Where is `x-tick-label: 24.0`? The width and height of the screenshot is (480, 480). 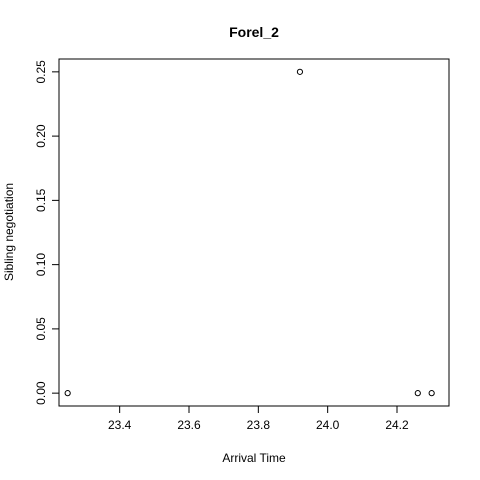 x-tick-label: 24.0 is located at coordinates (328, 425).